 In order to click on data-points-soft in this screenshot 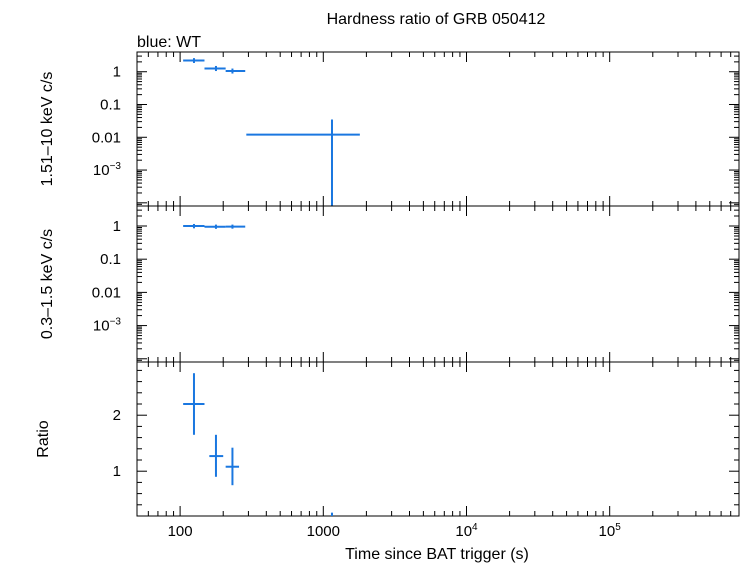, I will do `click(214, 226)`.